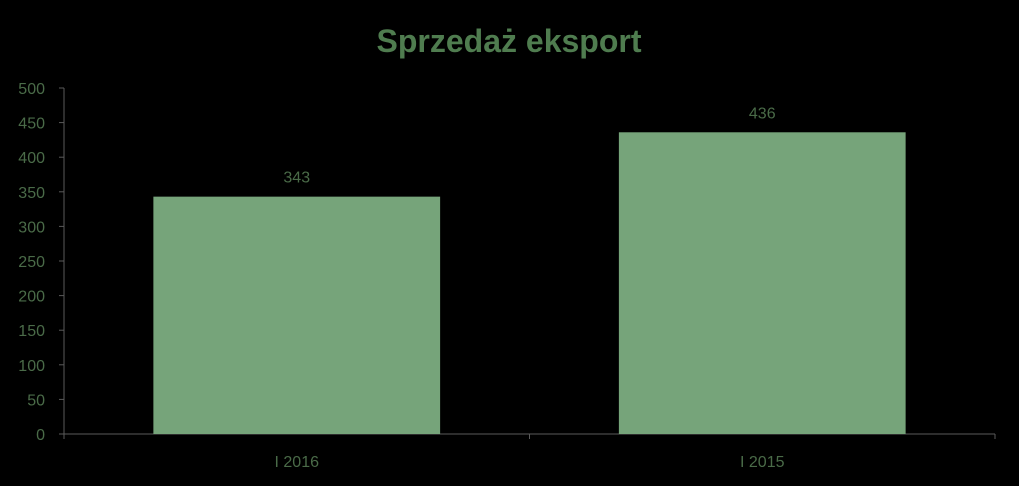 The width and height of the screenshot is (1019, 486). I want to click on y-tick-label: 350, so click(31, 193).